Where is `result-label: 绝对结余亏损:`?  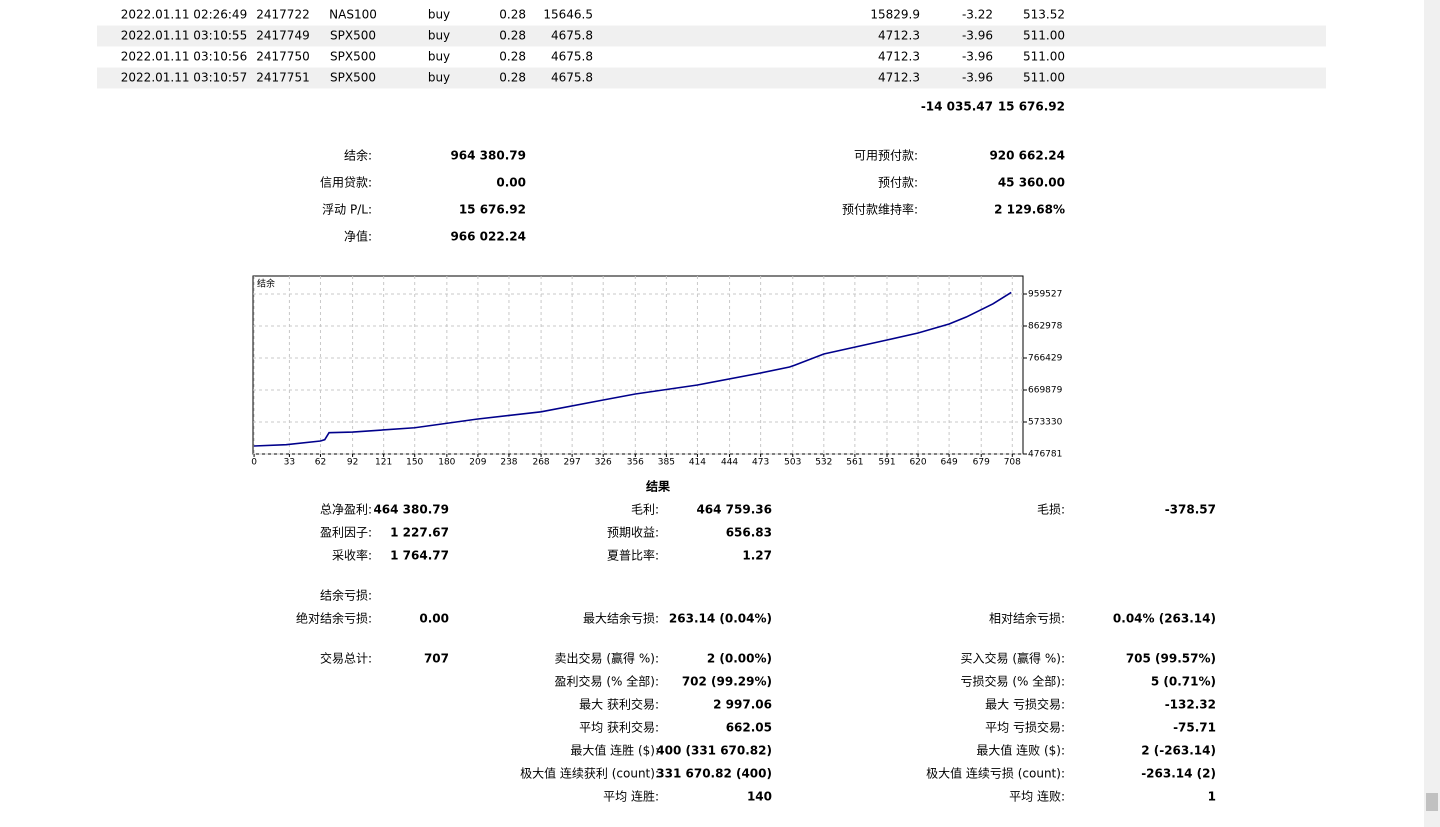
result-label: 绝对结余亏损: is located at coordinates (334, 618).